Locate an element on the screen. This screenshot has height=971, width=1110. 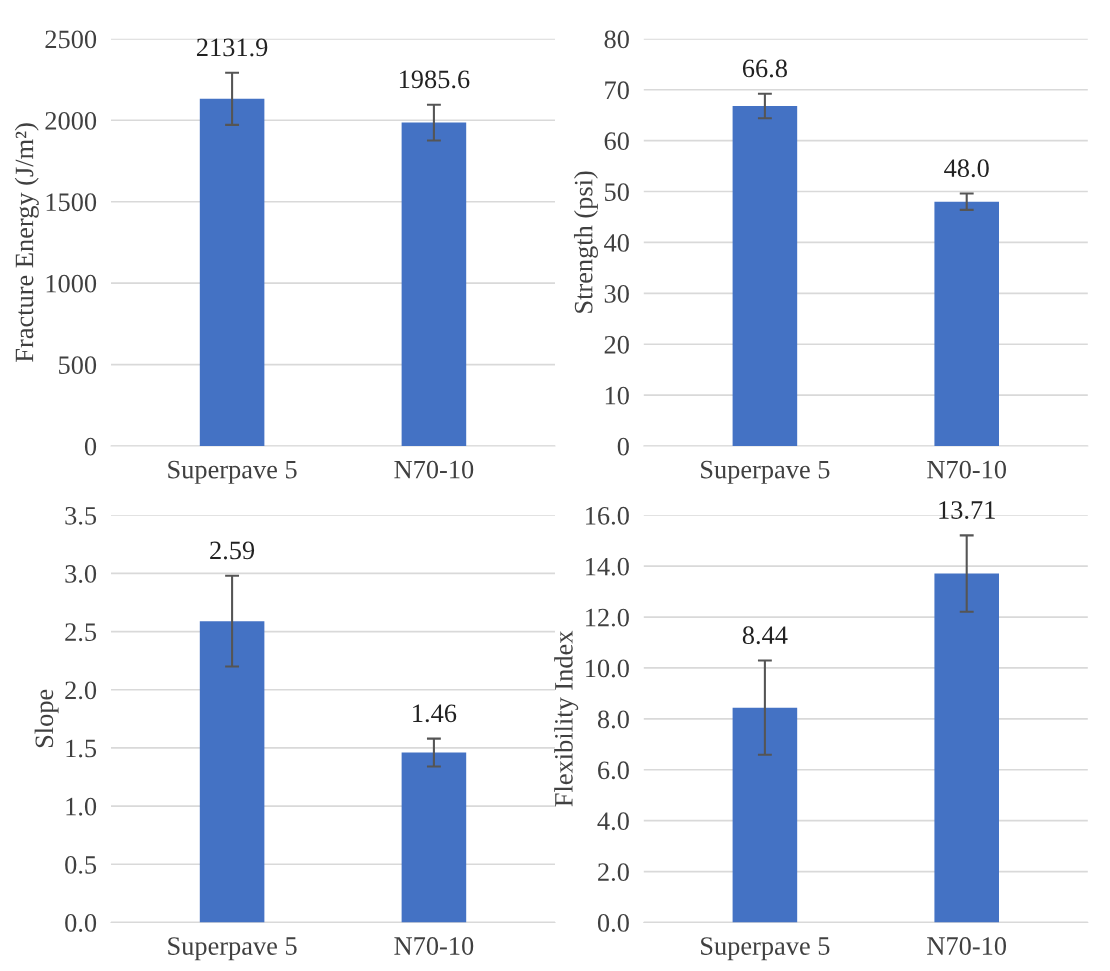
y-tick-label: 80 is located at coordinates (616, 39).